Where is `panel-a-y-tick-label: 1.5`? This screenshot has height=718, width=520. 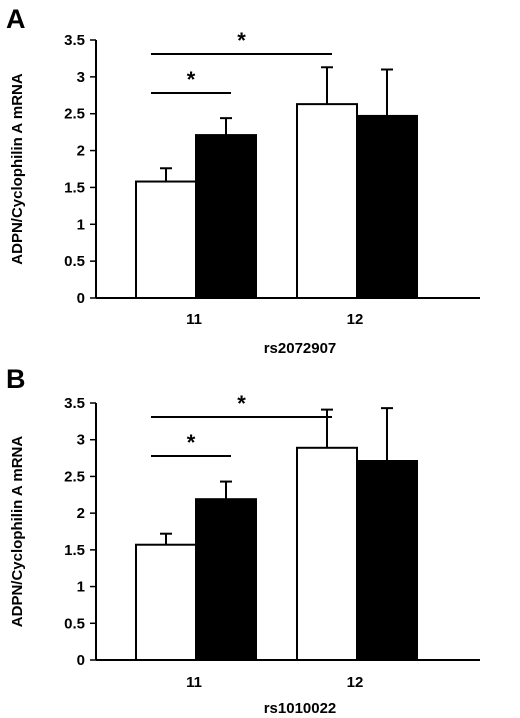
panel-a-y-tick-label: 1.5 is located at coordinates (74, 187).